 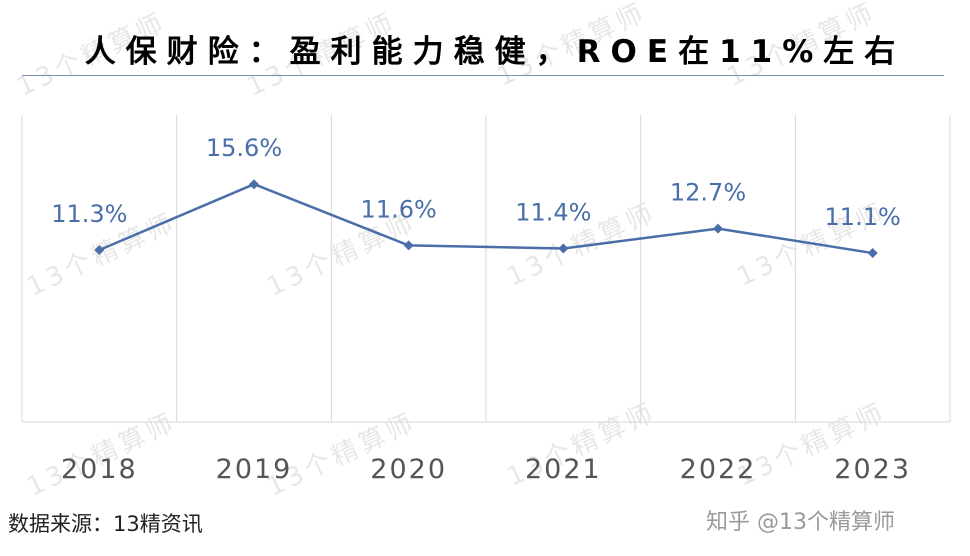 What do you see at coordinates (718, 469) in the screenshot?
I see `x-tick-label: 2022` at bounding box center [718, 469].